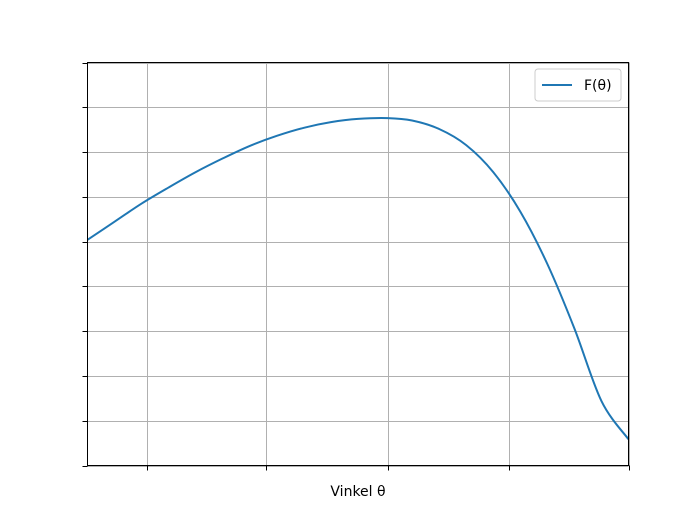  I want to click on legend-box, so click(578, 85).